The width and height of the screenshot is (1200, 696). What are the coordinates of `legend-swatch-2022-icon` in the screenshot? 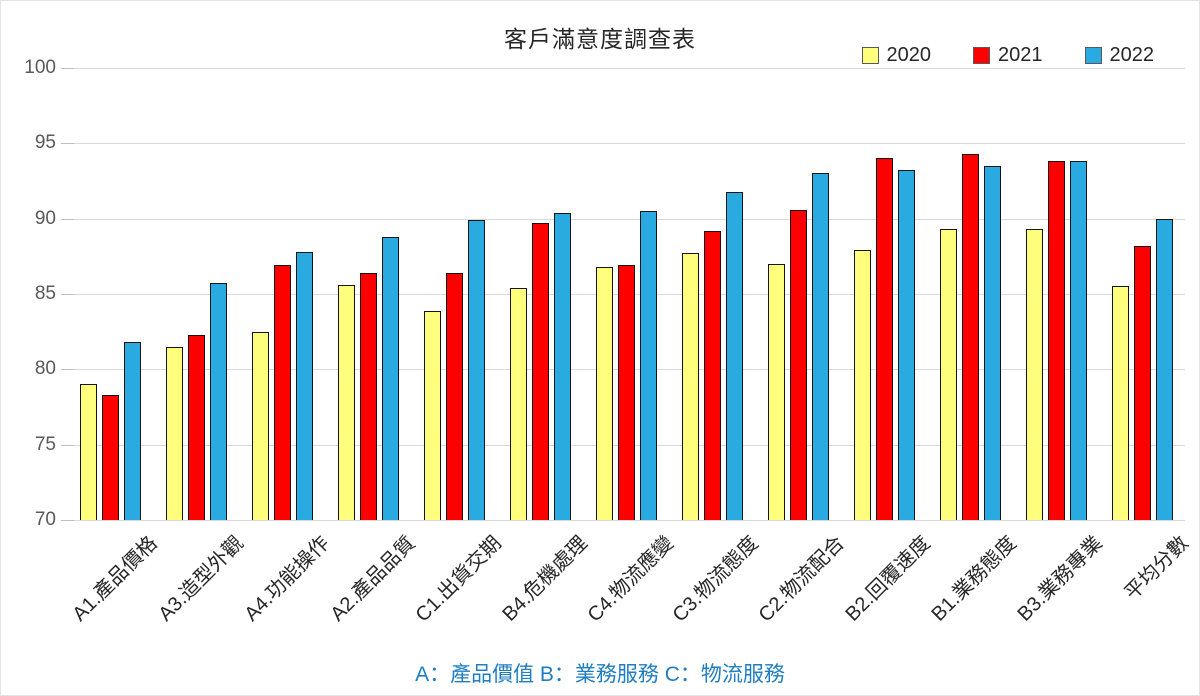 It's located at (1093, 55).